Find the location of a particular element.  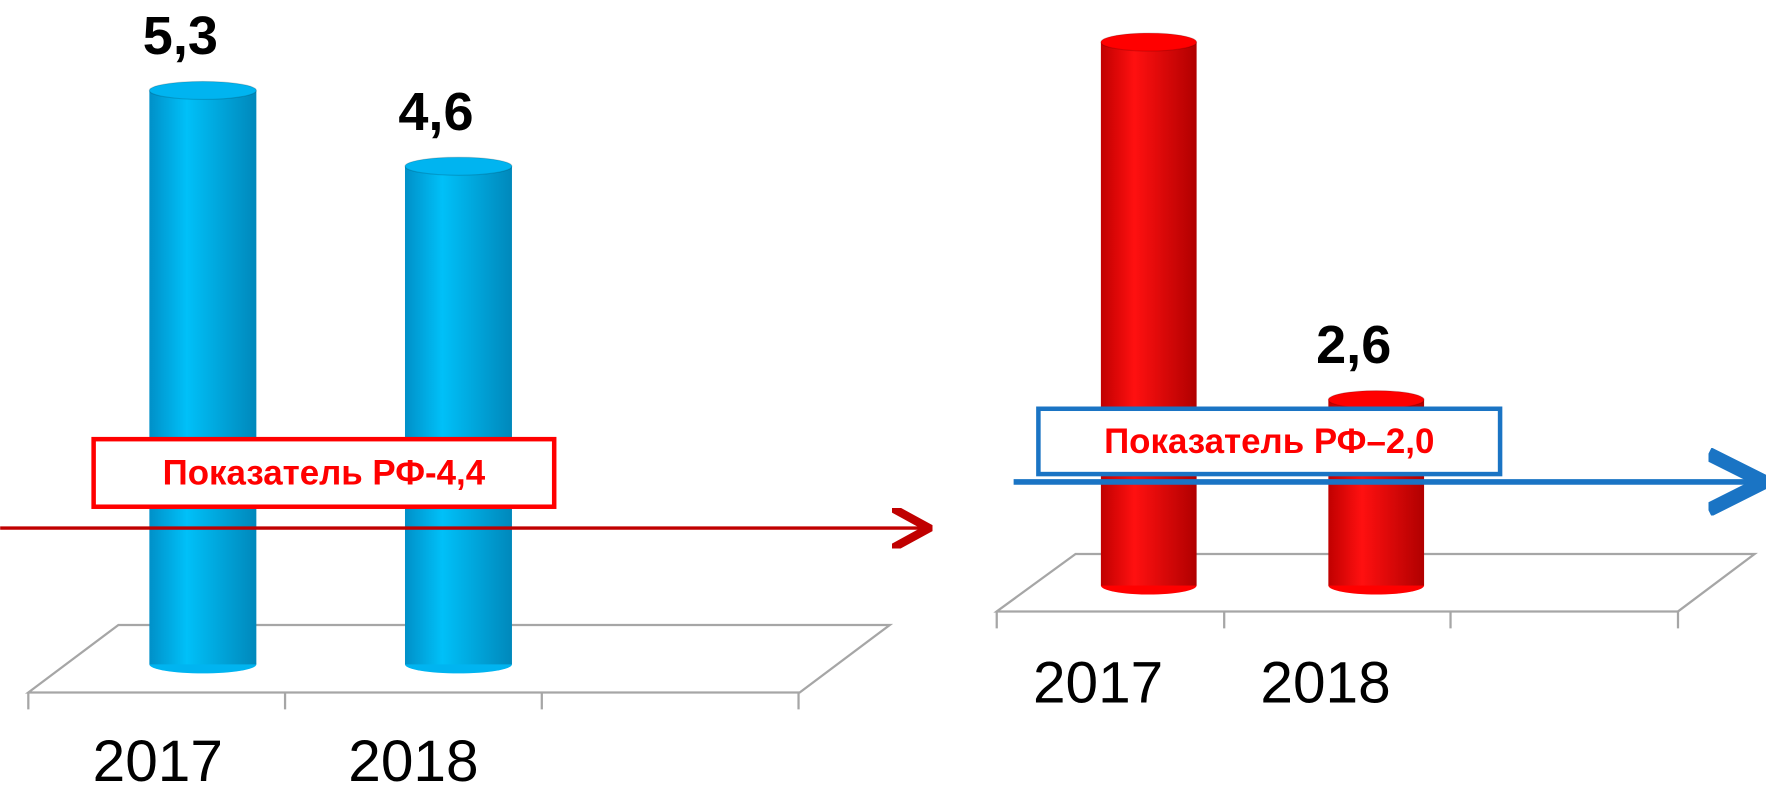

value-label: 4,6 is located at coordinates (435, 112).